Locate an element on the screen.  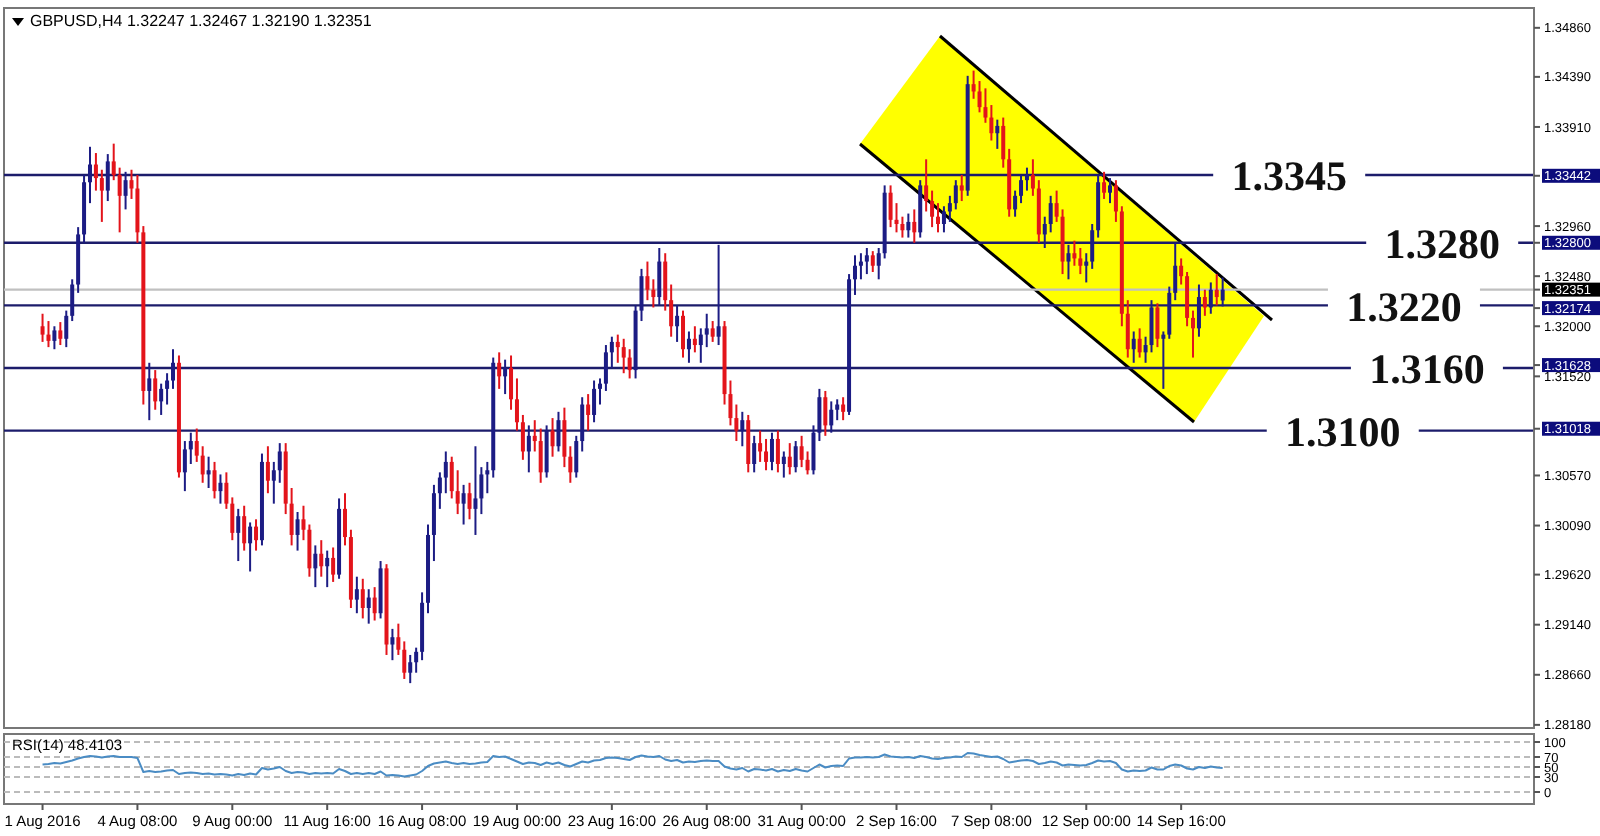
ref-line-label: 1.3160 is located at coordinates (1427, 369).